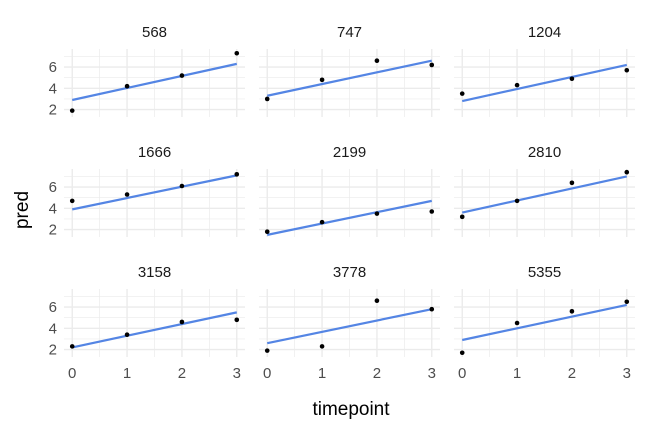 This screenshot has height=437, width=648. Describe the element at coordinates (351, 409) in the screenshot. I see `x-axis-title: timepoint` at that location.